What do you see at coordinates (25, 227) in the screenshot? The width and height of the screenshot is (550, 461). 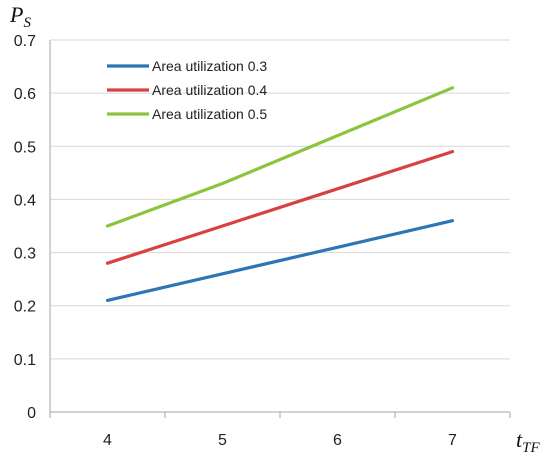 I see `y-axis-ticks: 0 0.1 0.2 0.3 0.4 0.5 0.6 0.7` at bounding box center [25, 227].